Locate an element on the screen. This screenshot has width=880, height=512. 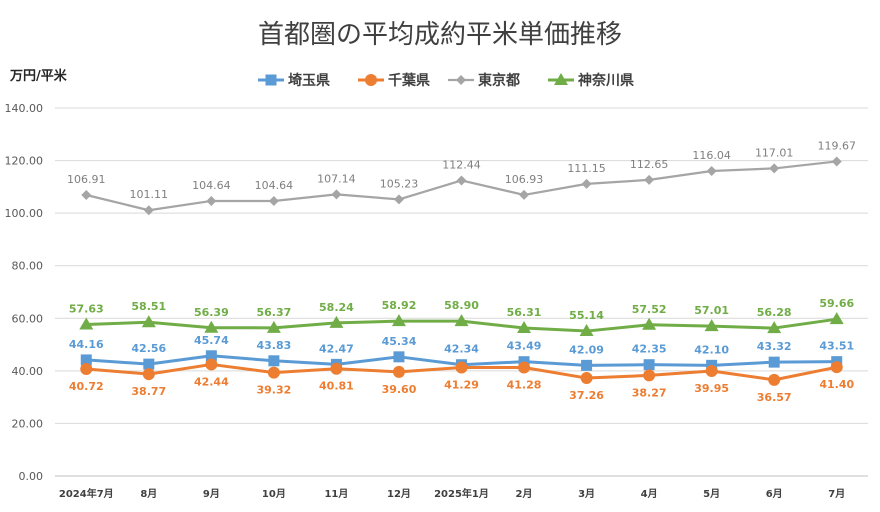
data-label: 39.95 is located at coordinates (711, 388).